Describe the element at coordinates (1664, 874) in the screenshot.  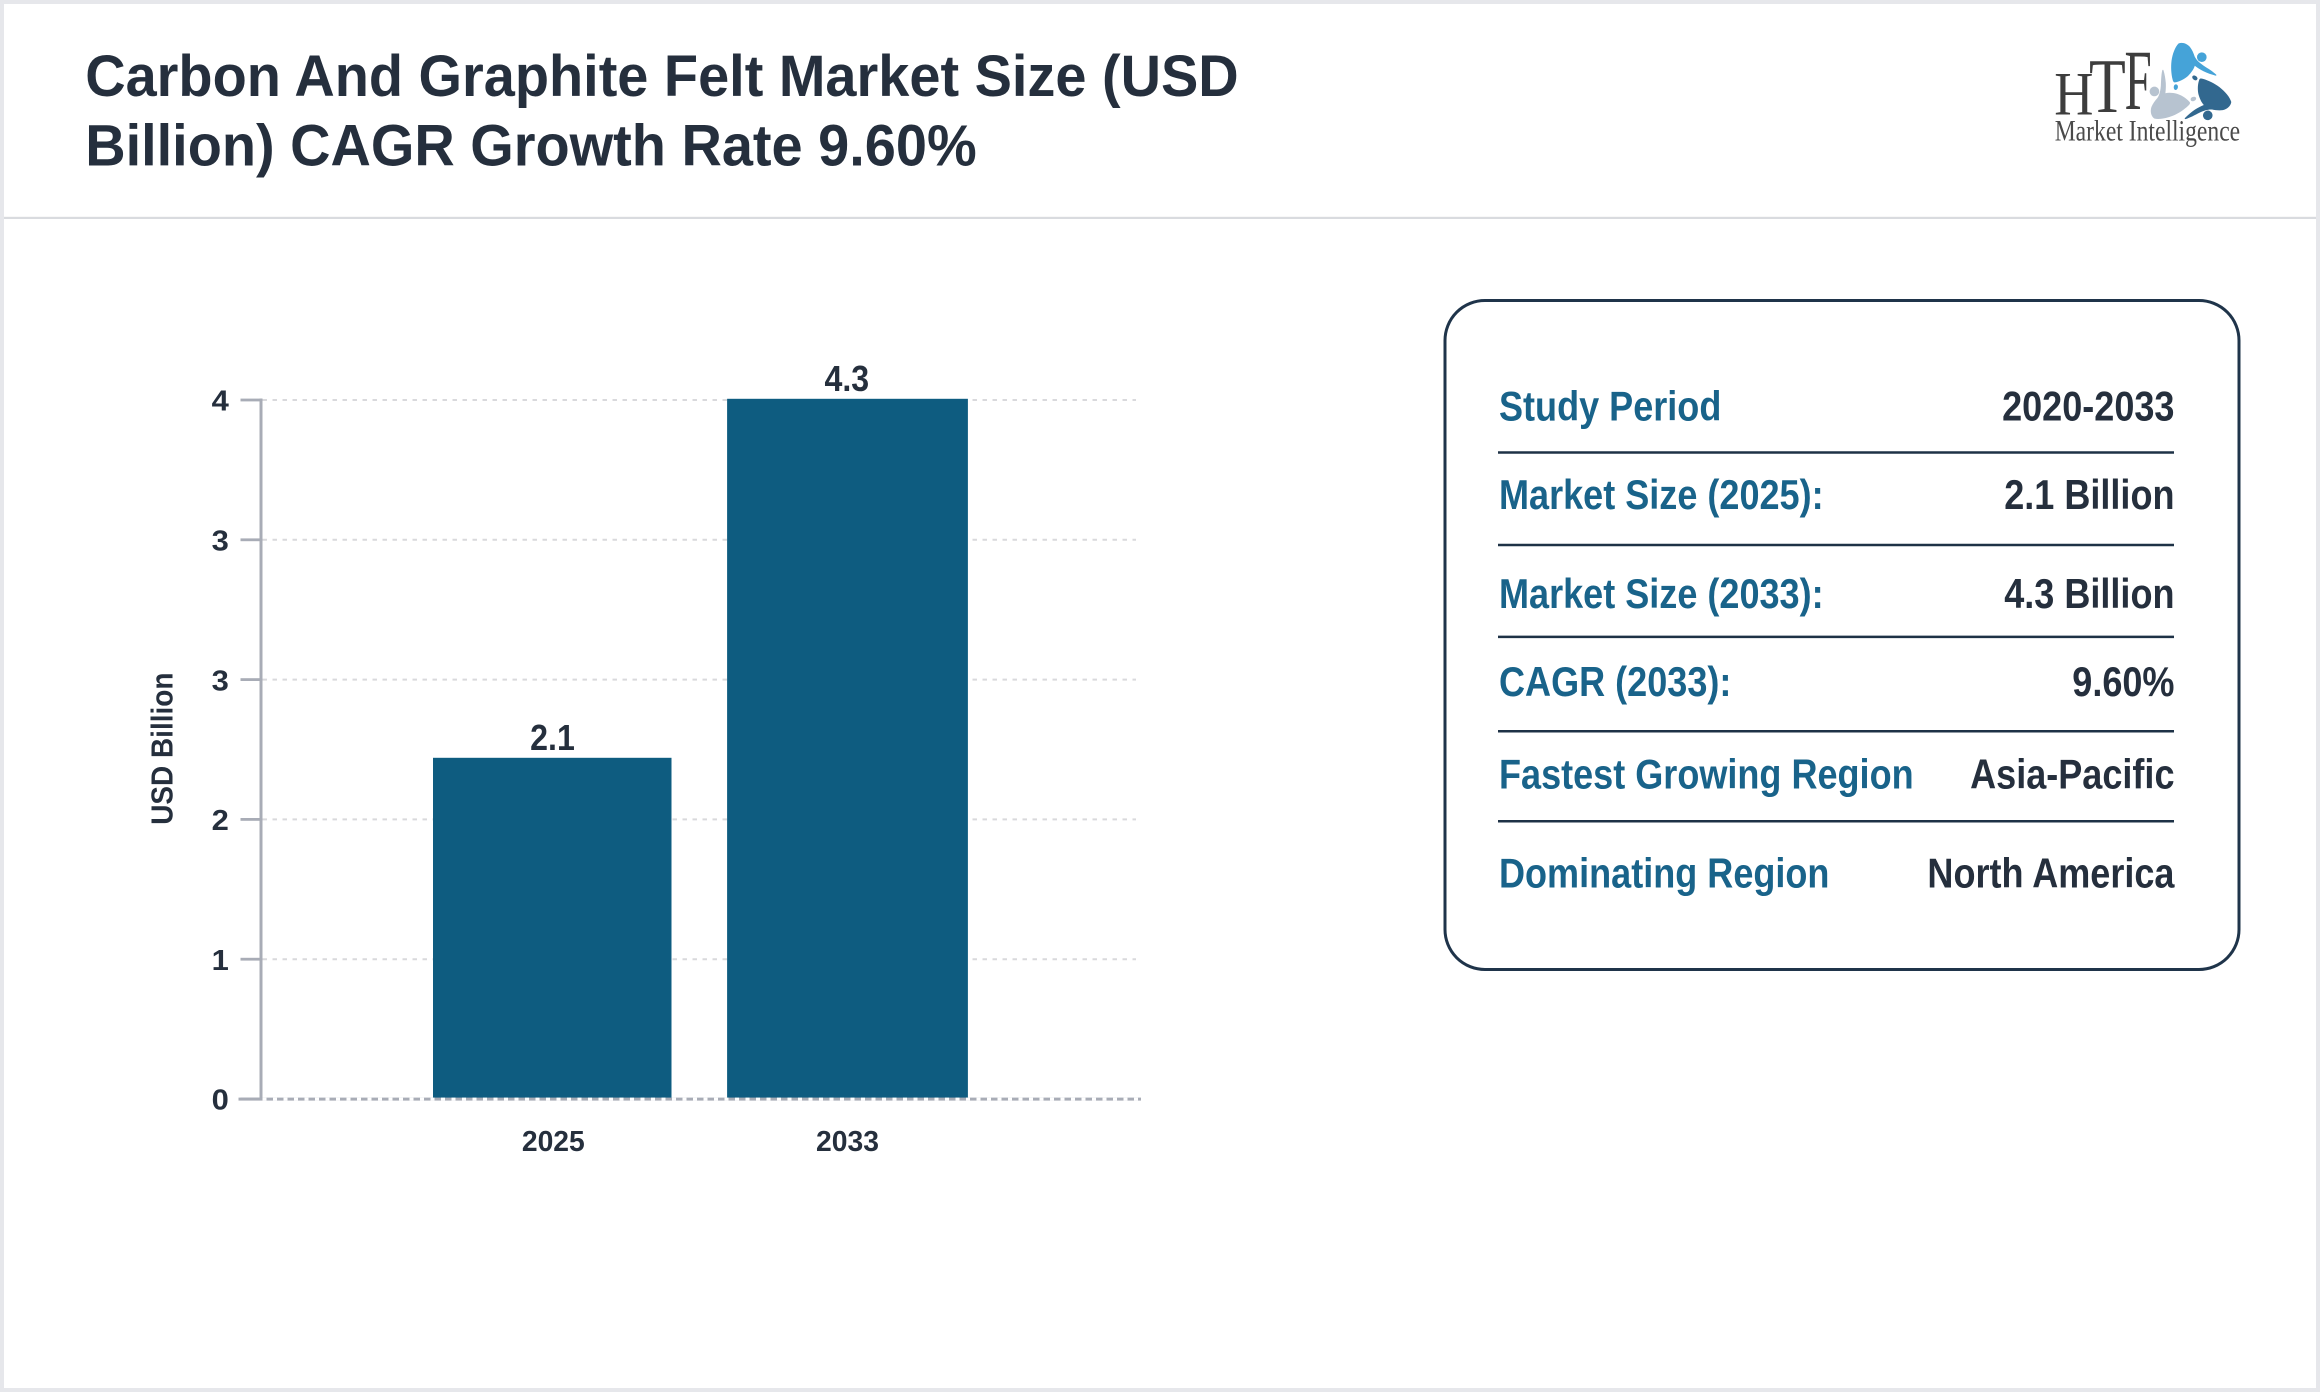
I see `svg-text: Dominating Region` at that location.